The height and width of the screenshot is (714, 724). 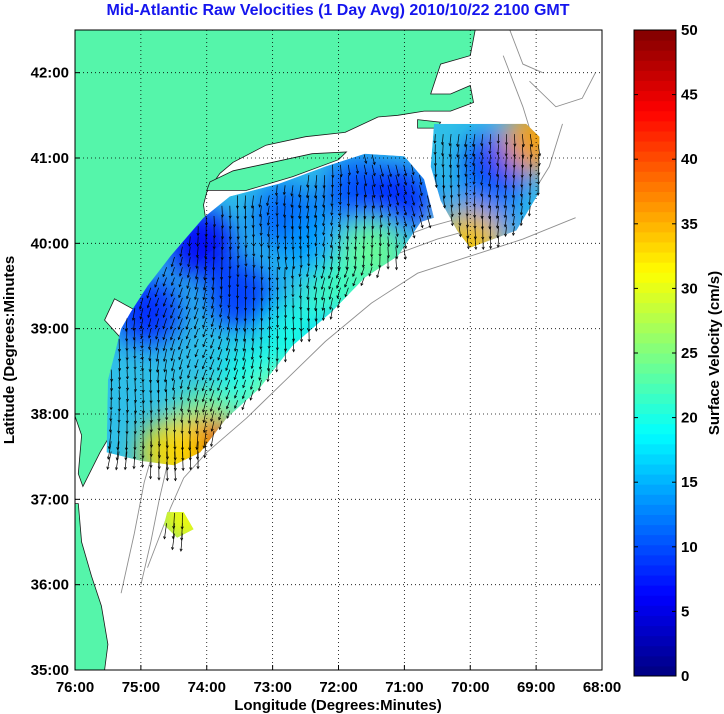 I want to click on y-tick-label: 42:00, so click(x=50, y=73).